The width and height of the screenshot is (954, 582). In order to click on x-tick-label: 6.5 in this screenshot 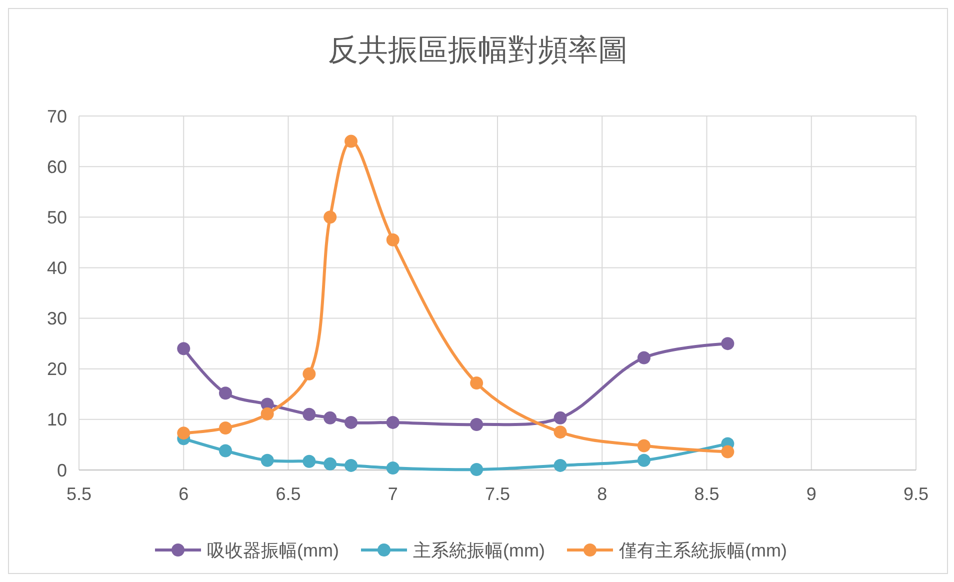, I will do `click(288, 494)`.